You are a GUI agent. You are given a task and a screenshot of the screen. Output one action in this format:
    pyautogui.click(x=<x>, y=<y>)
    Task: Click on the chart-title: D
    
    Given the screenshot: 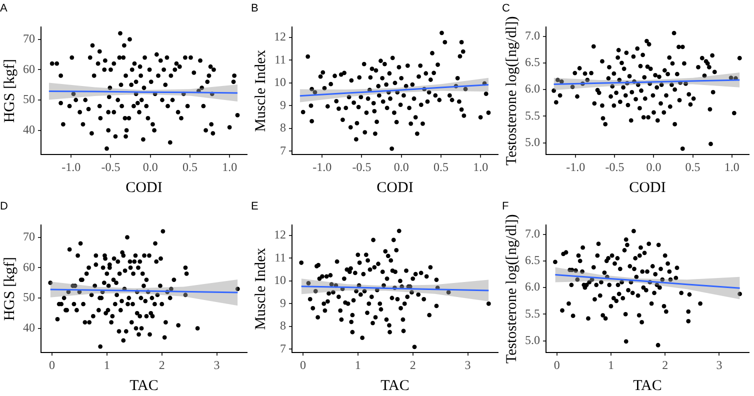 What is the action you would take?
    pyautogui.click(x=4, y=206)
    